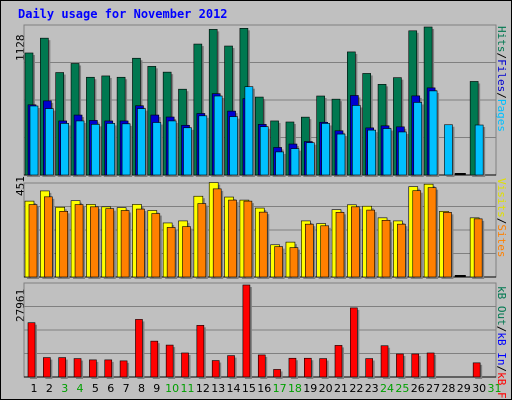 The height and width of the screenshot is (400, 512). What do you see at coordinates (249, 388) in the screenshot?
I see `x-tick-15: 15` at bounding box center [249, 388].